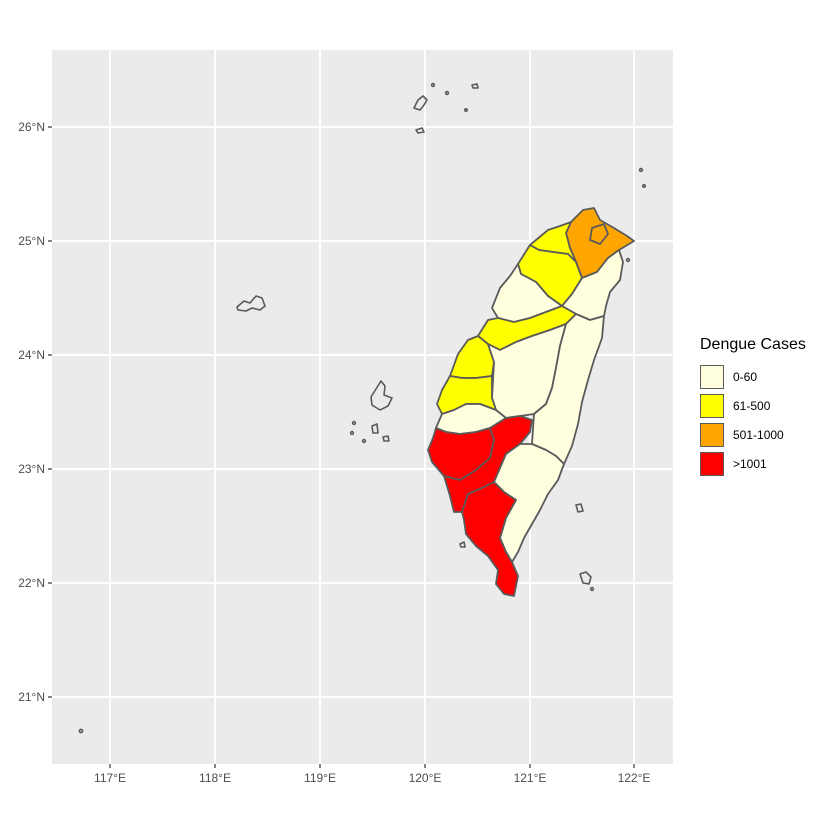 This screenshot has height=840, width=840. Describe the element at coordinates (372, 778) in the screenshot. I see `x-axis-labels: 117°E 118°E 119°E 120°E 121°E 122°E` at that location.